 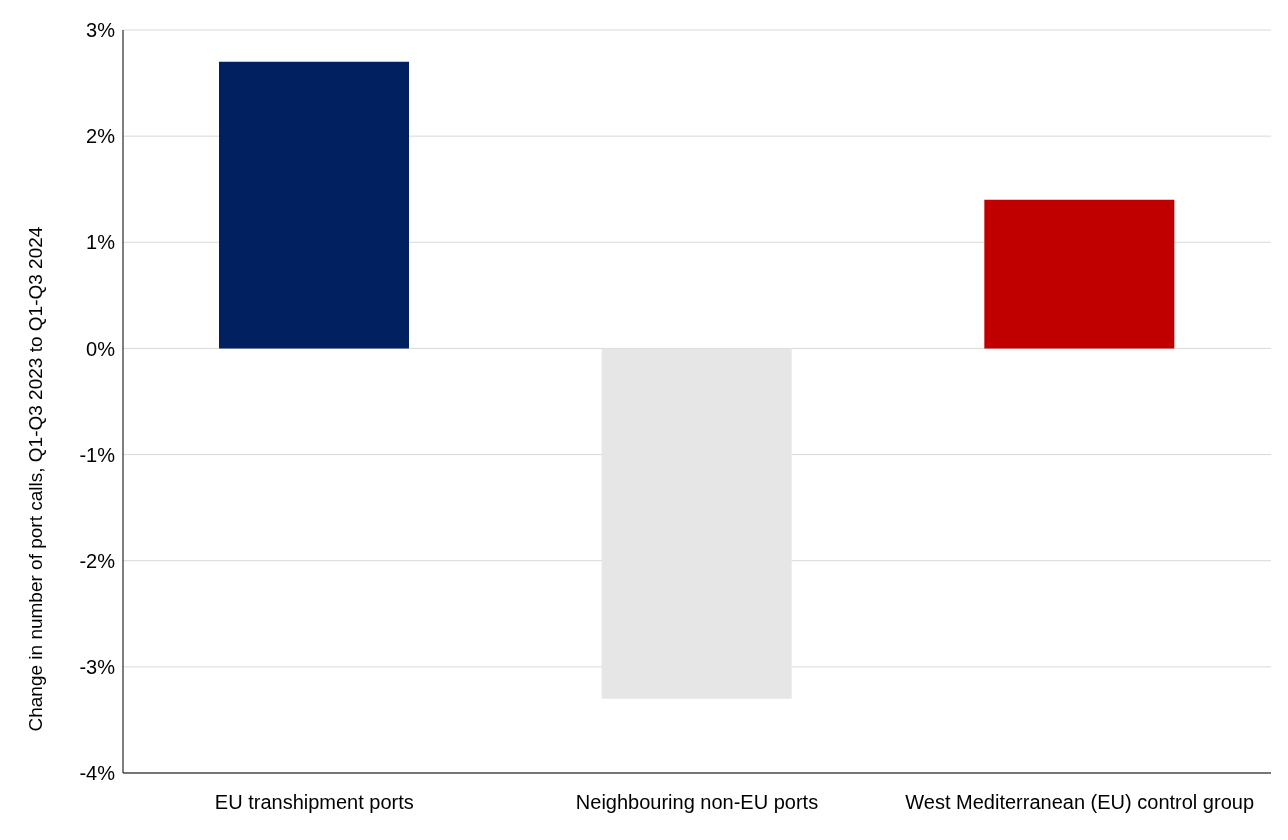 I want to click on y-tick-label: -3%, so click(x=97, y=666).